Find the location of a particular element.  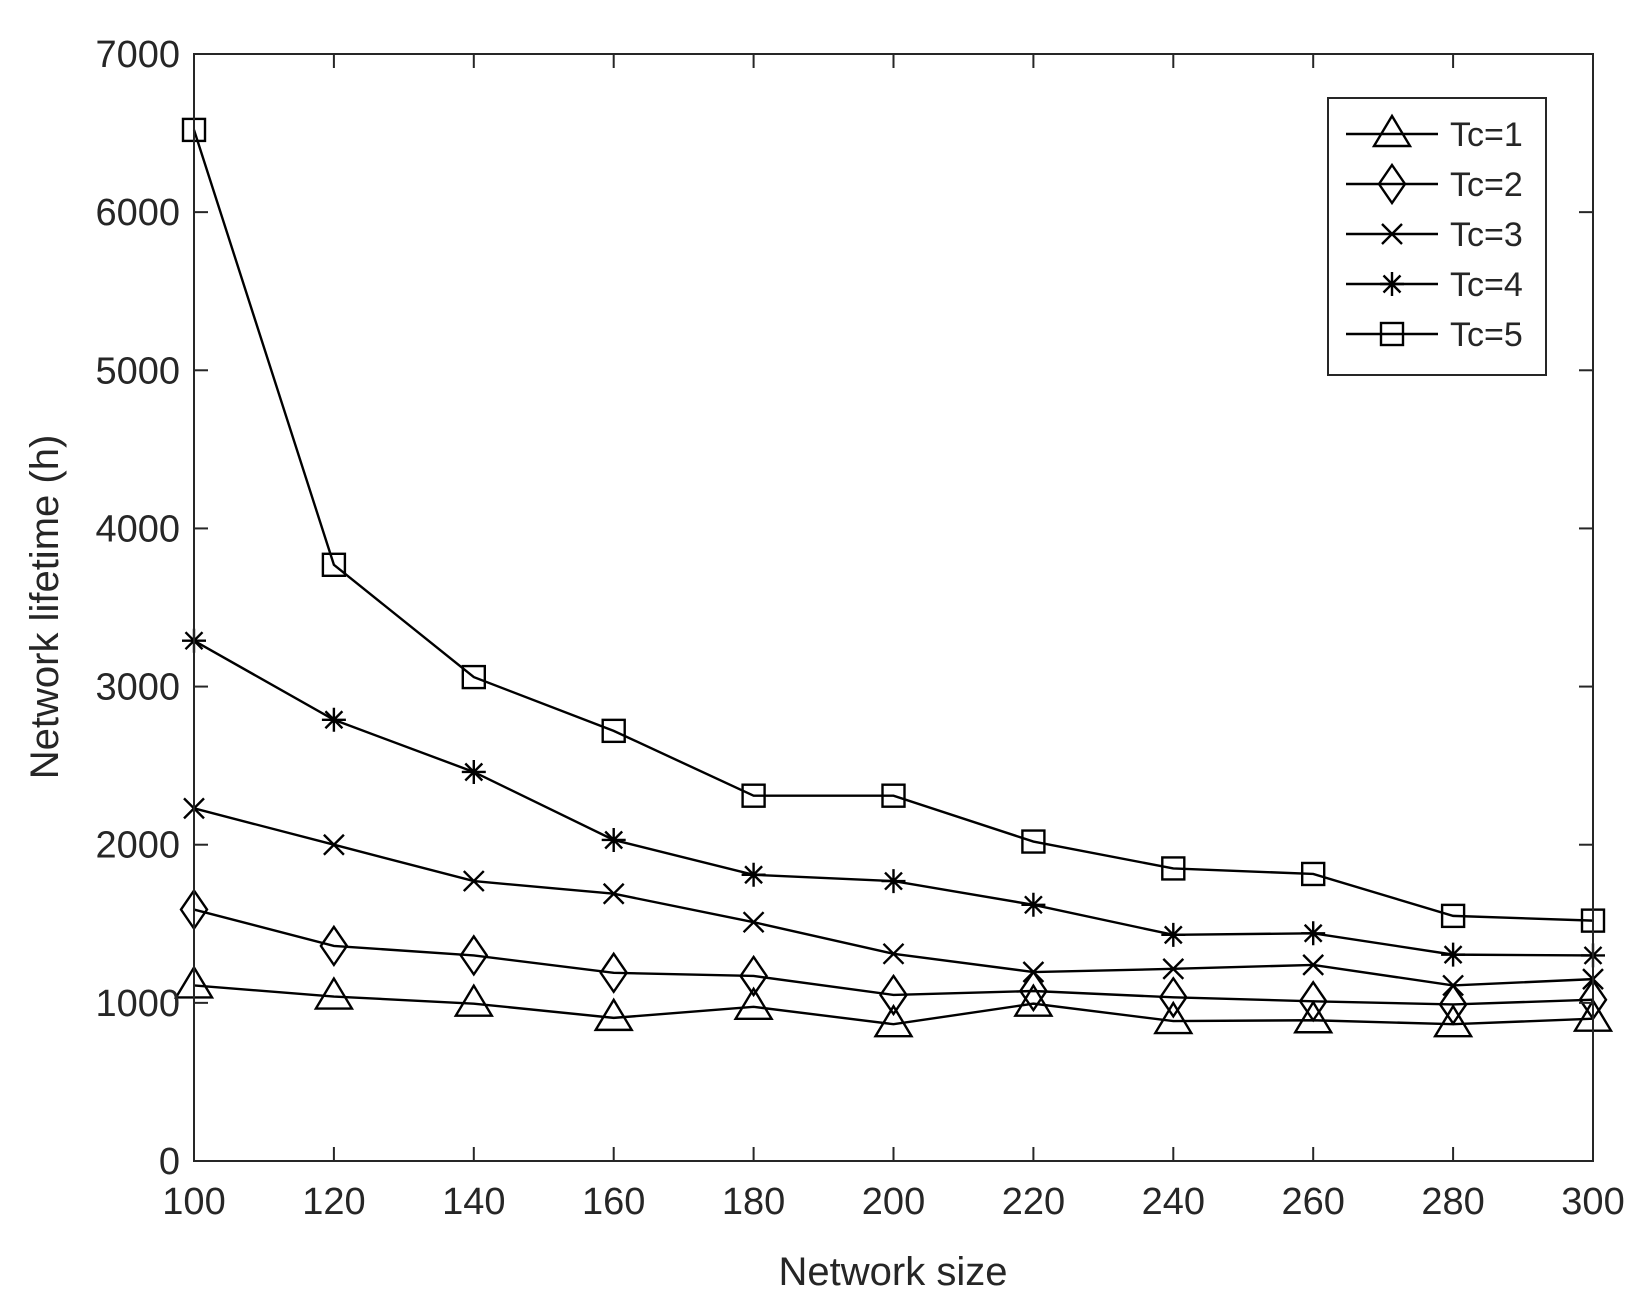

legend: Tc=1 Tc=2 Tc=3 Tc=4 Tc=5 is located at coordinates (1437, 236).